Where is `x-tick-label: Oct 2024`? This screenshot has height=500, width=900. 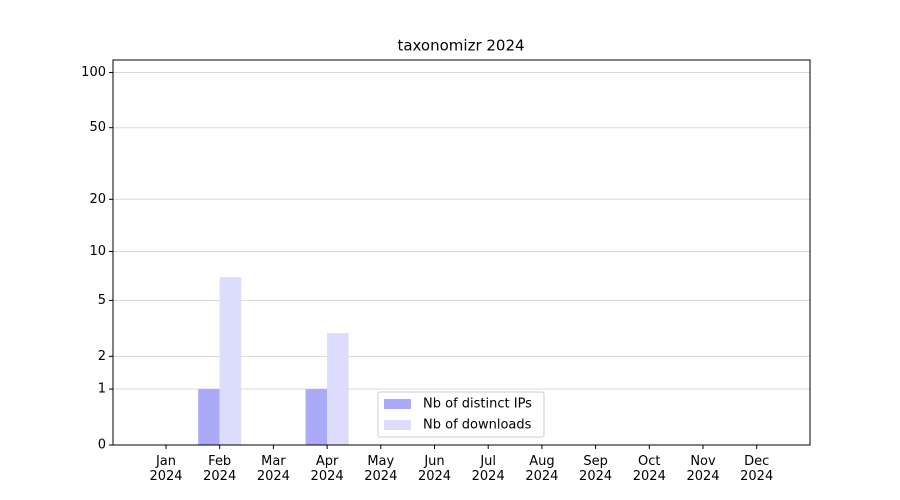
x-tick-label: Oct 2024 is located at coordinates (649, 469).